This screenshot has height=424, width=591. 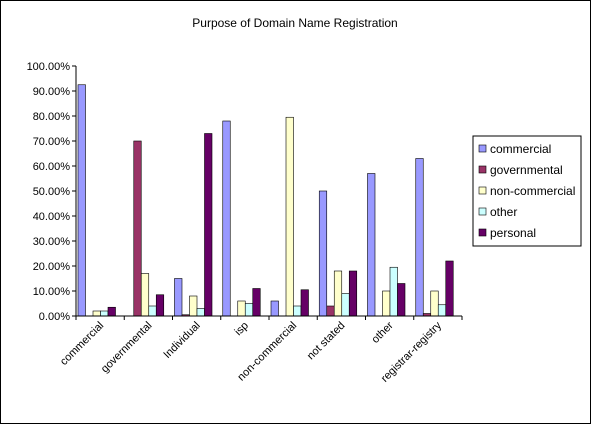 I want to click on x-tick-label: not stated, so click(x=326, y=341).